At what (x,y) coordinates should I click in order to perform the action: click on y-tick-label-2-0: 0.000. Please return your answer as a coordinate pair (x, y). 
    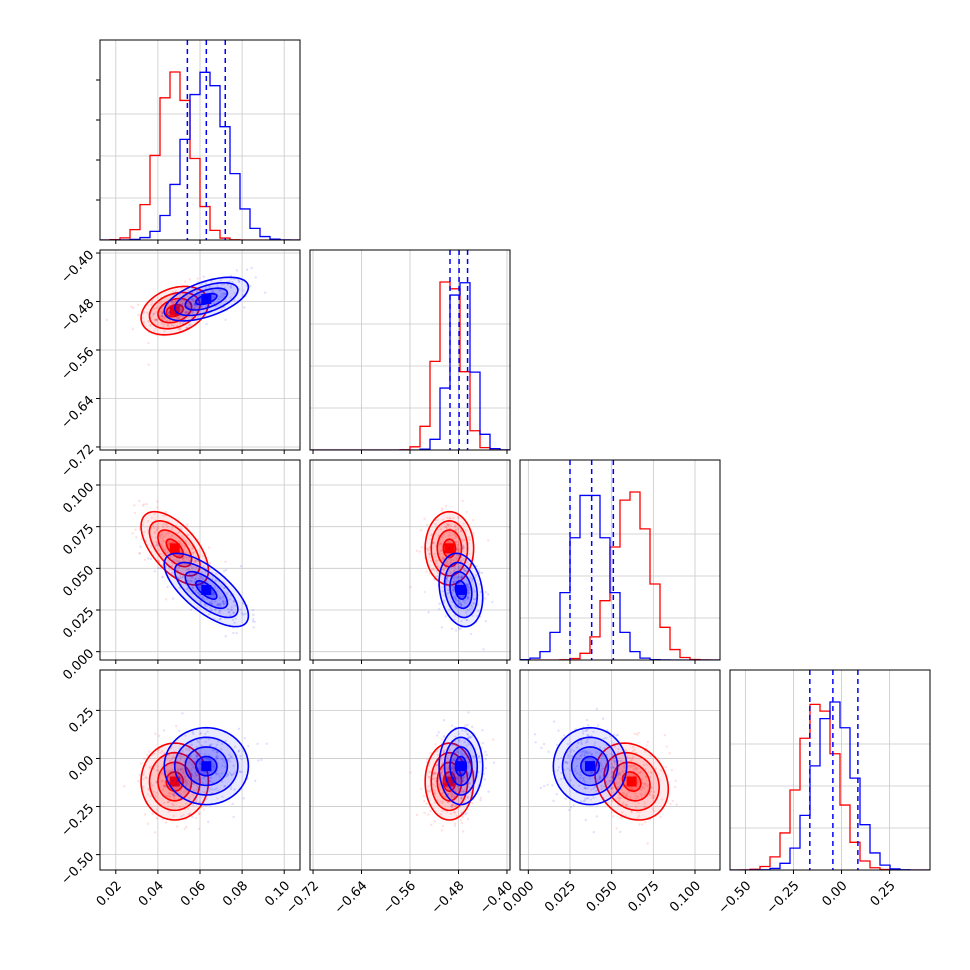
    Looking at the image, I should click on (78, 664).